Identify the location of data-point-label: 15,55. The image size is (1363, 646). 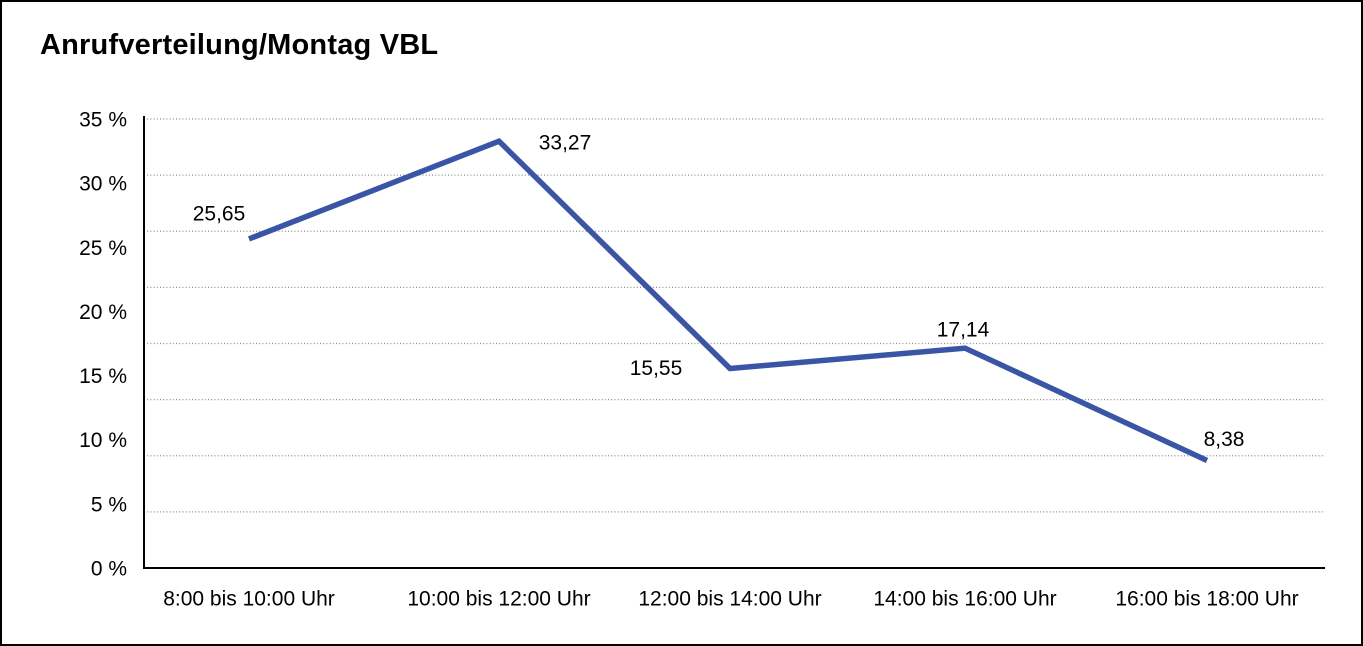
(656, 368).